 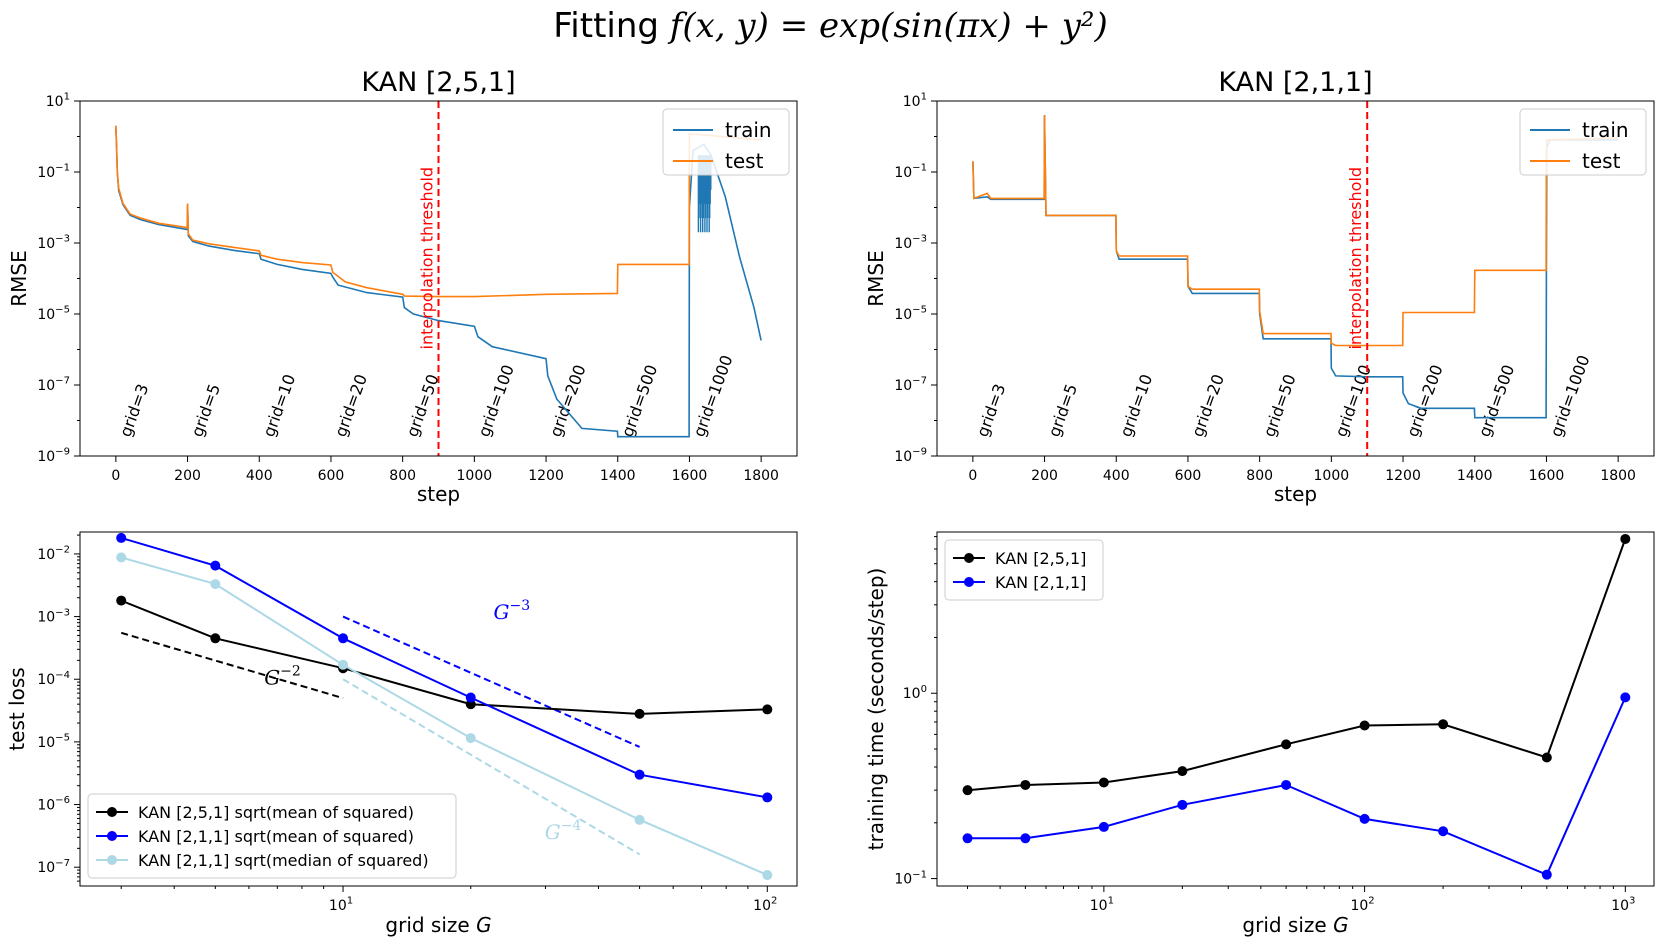 What do you see at coordinates (1188, 476) in the screenshot?
I see `x-tick-label: 600` at bounding box center [1188, 476].